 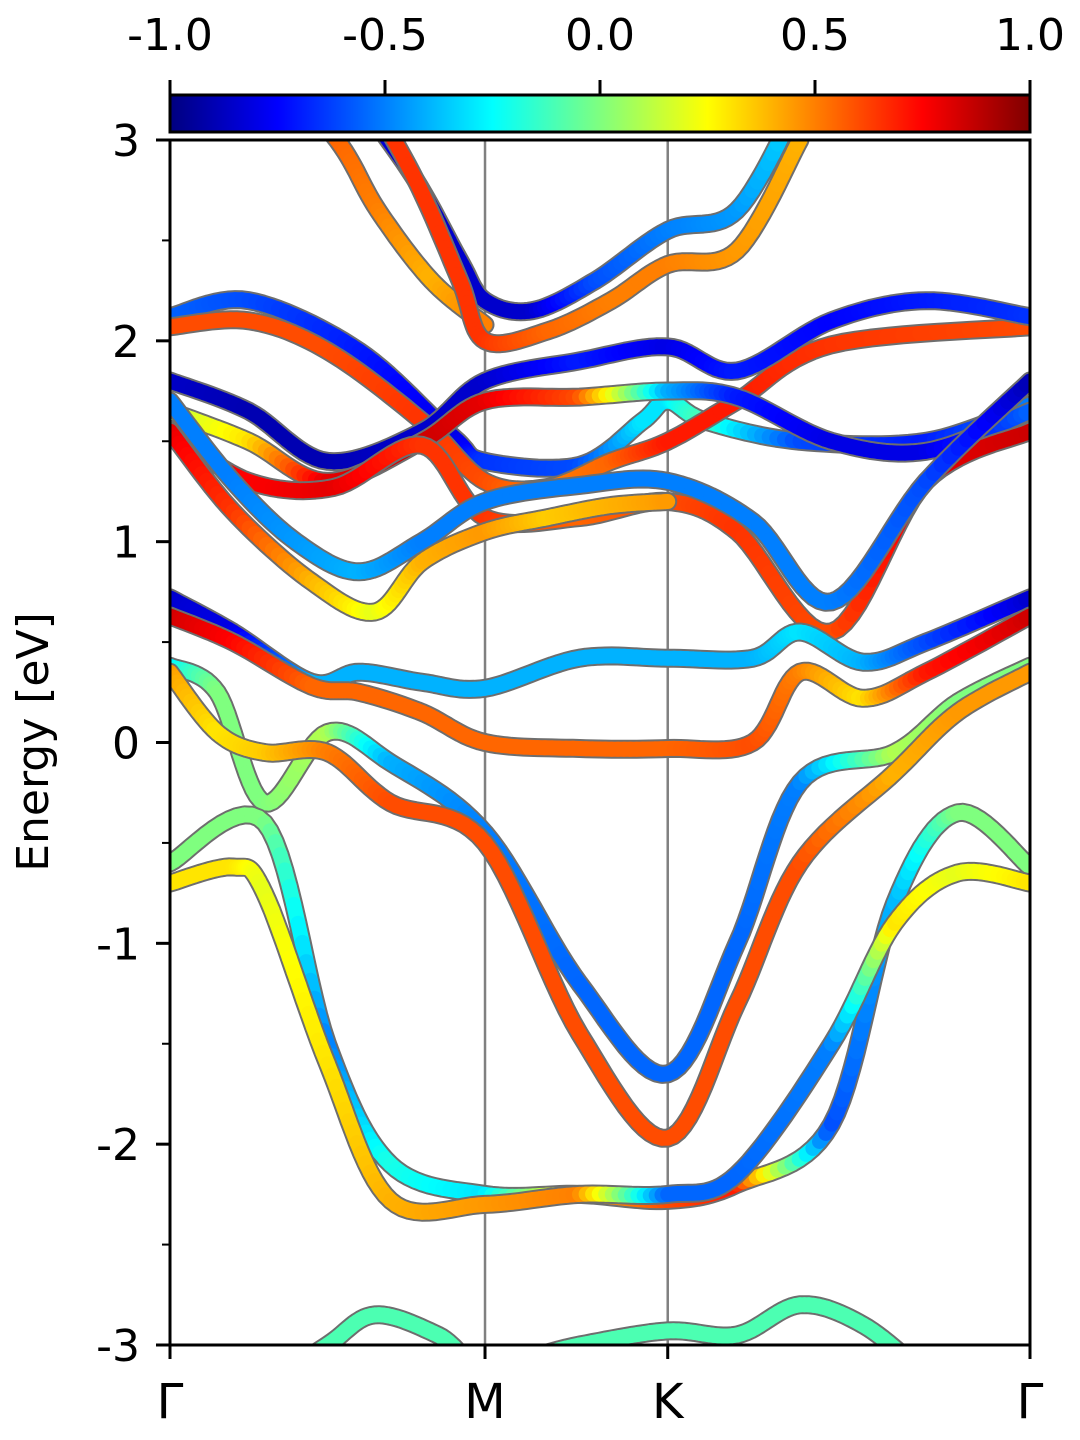 What do you see at coordinates (600, 35) in the screenshot?
I see `colorbar-tick-label: 0.0` at bounding box center [600, 35].